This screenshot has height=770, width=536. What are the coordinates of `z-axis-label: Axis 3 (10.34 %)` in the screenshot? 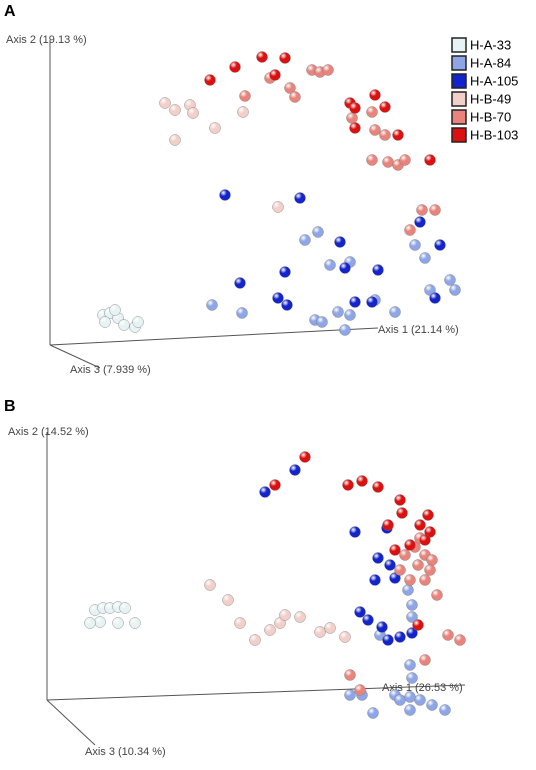 It's located at (125, 752).